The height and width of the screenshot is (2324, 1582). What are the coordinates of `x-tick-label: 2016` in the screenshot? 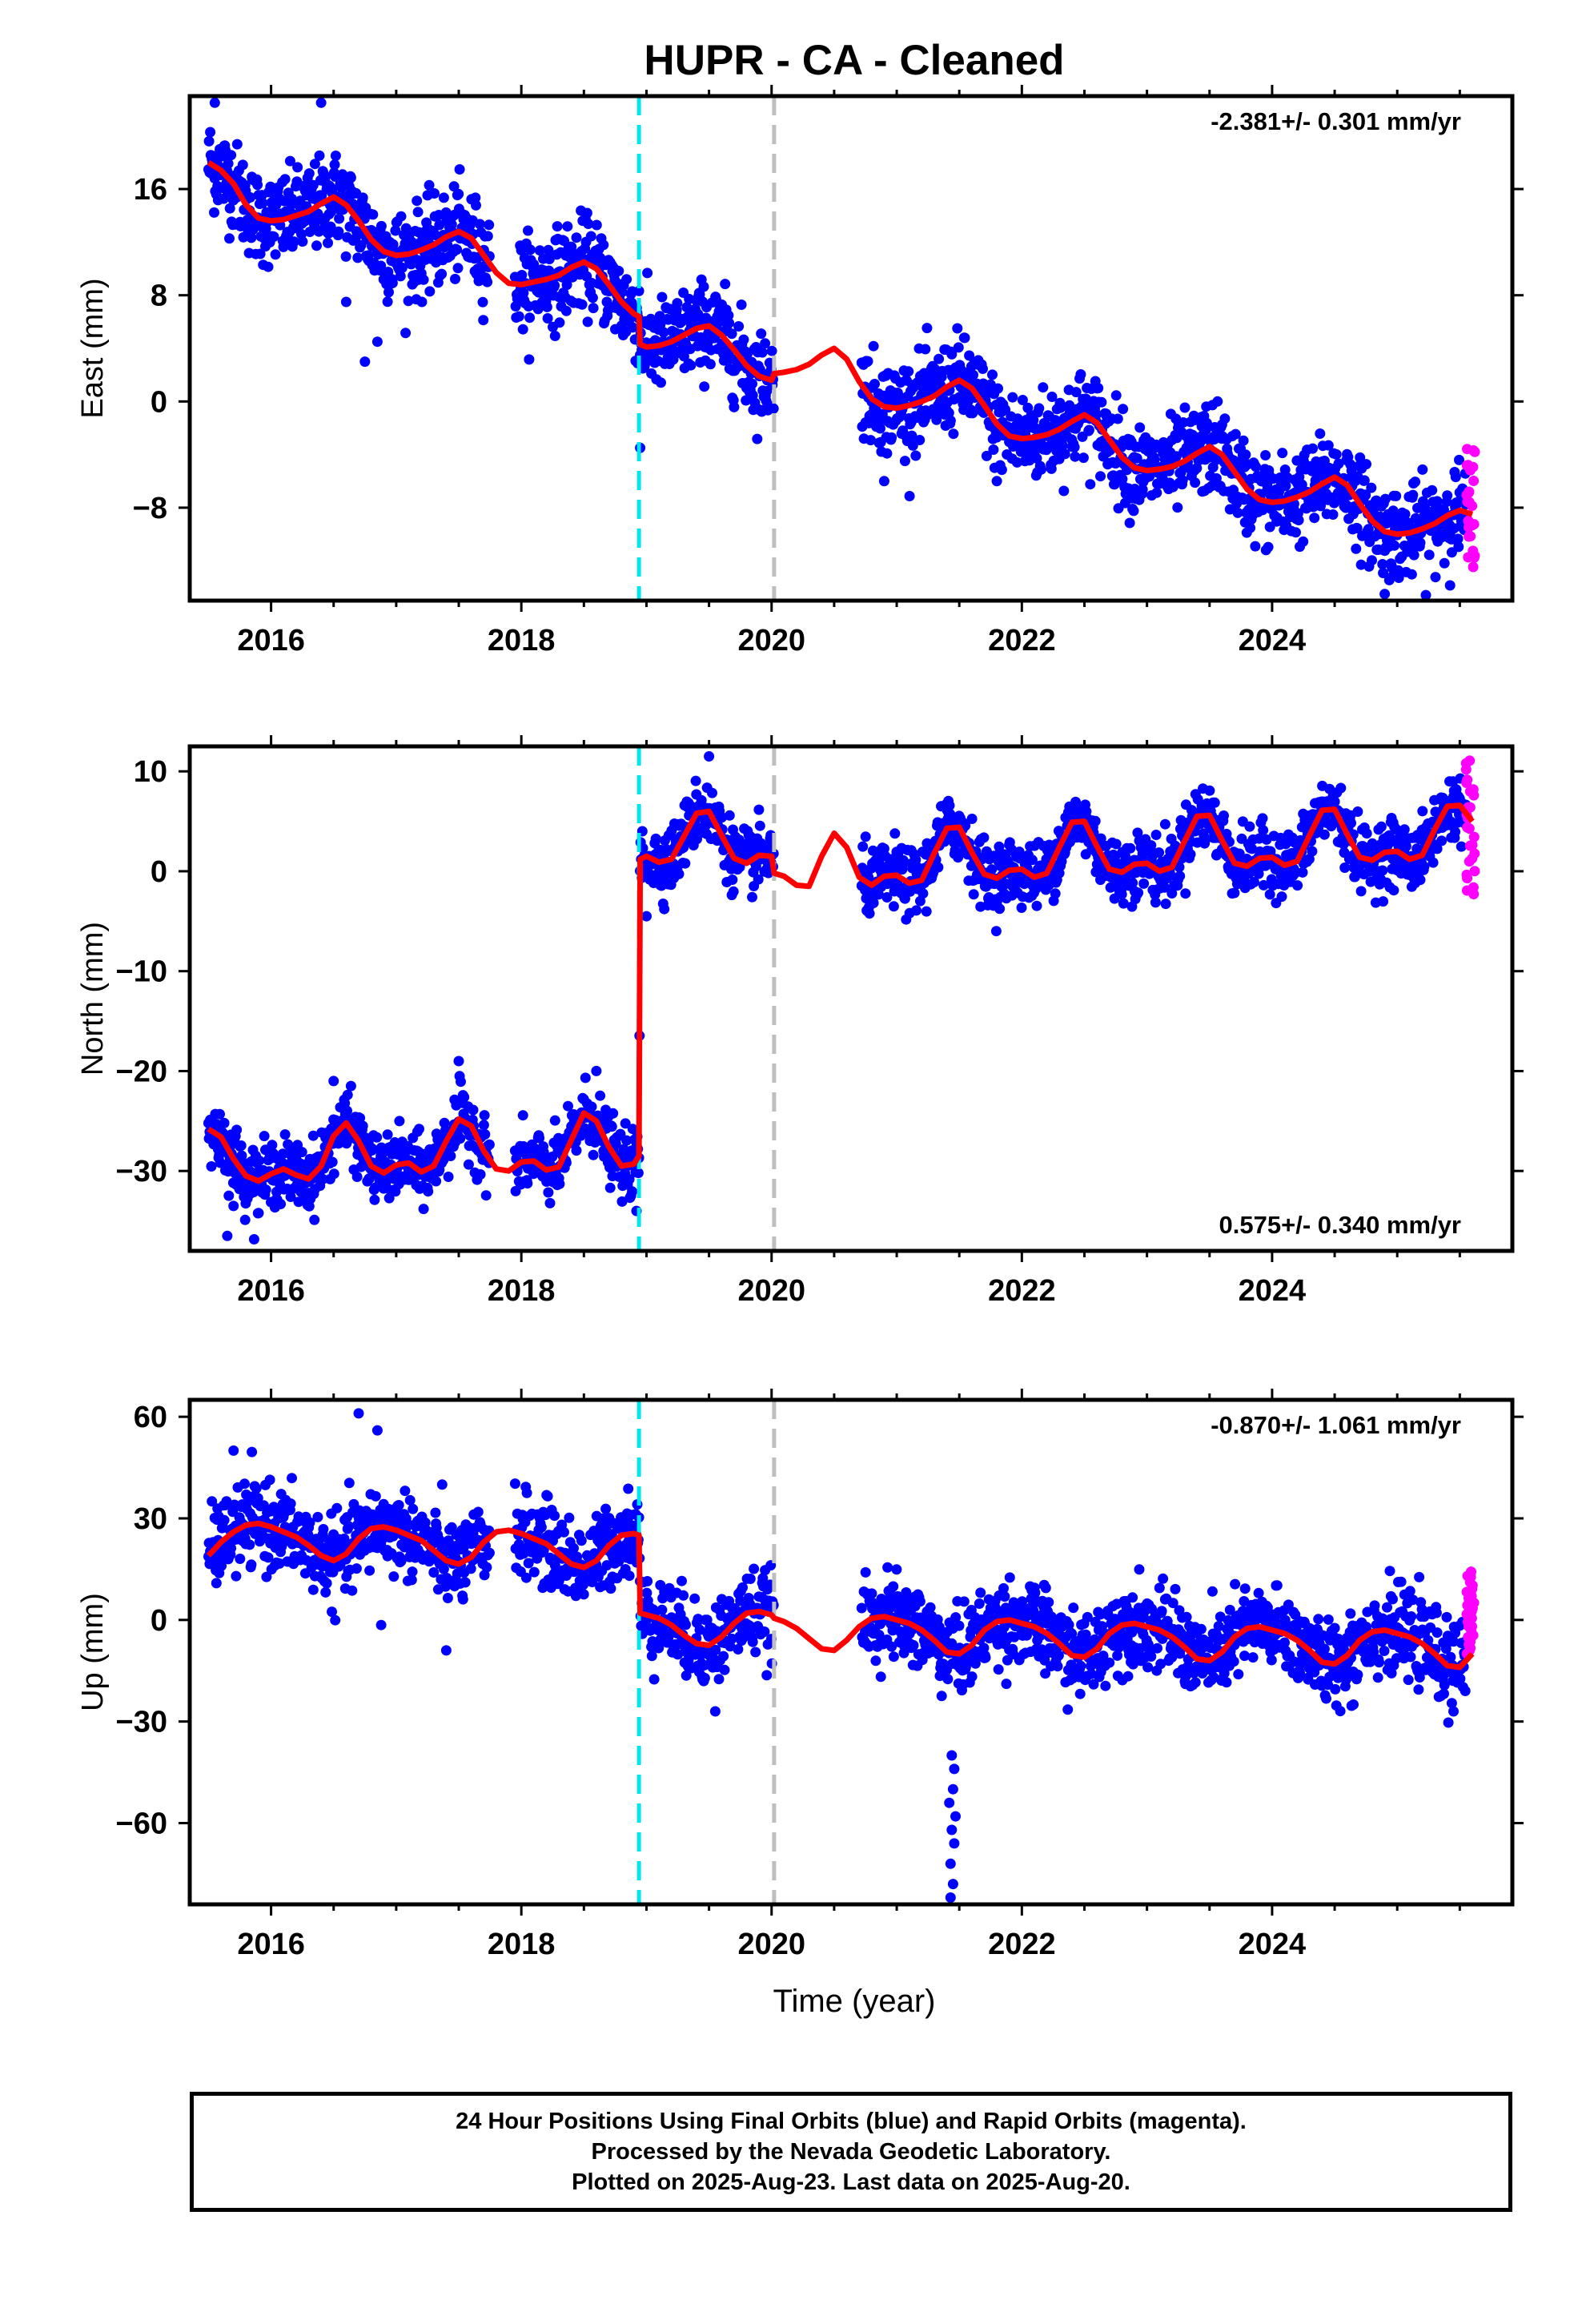 It's located at (271, 1291).